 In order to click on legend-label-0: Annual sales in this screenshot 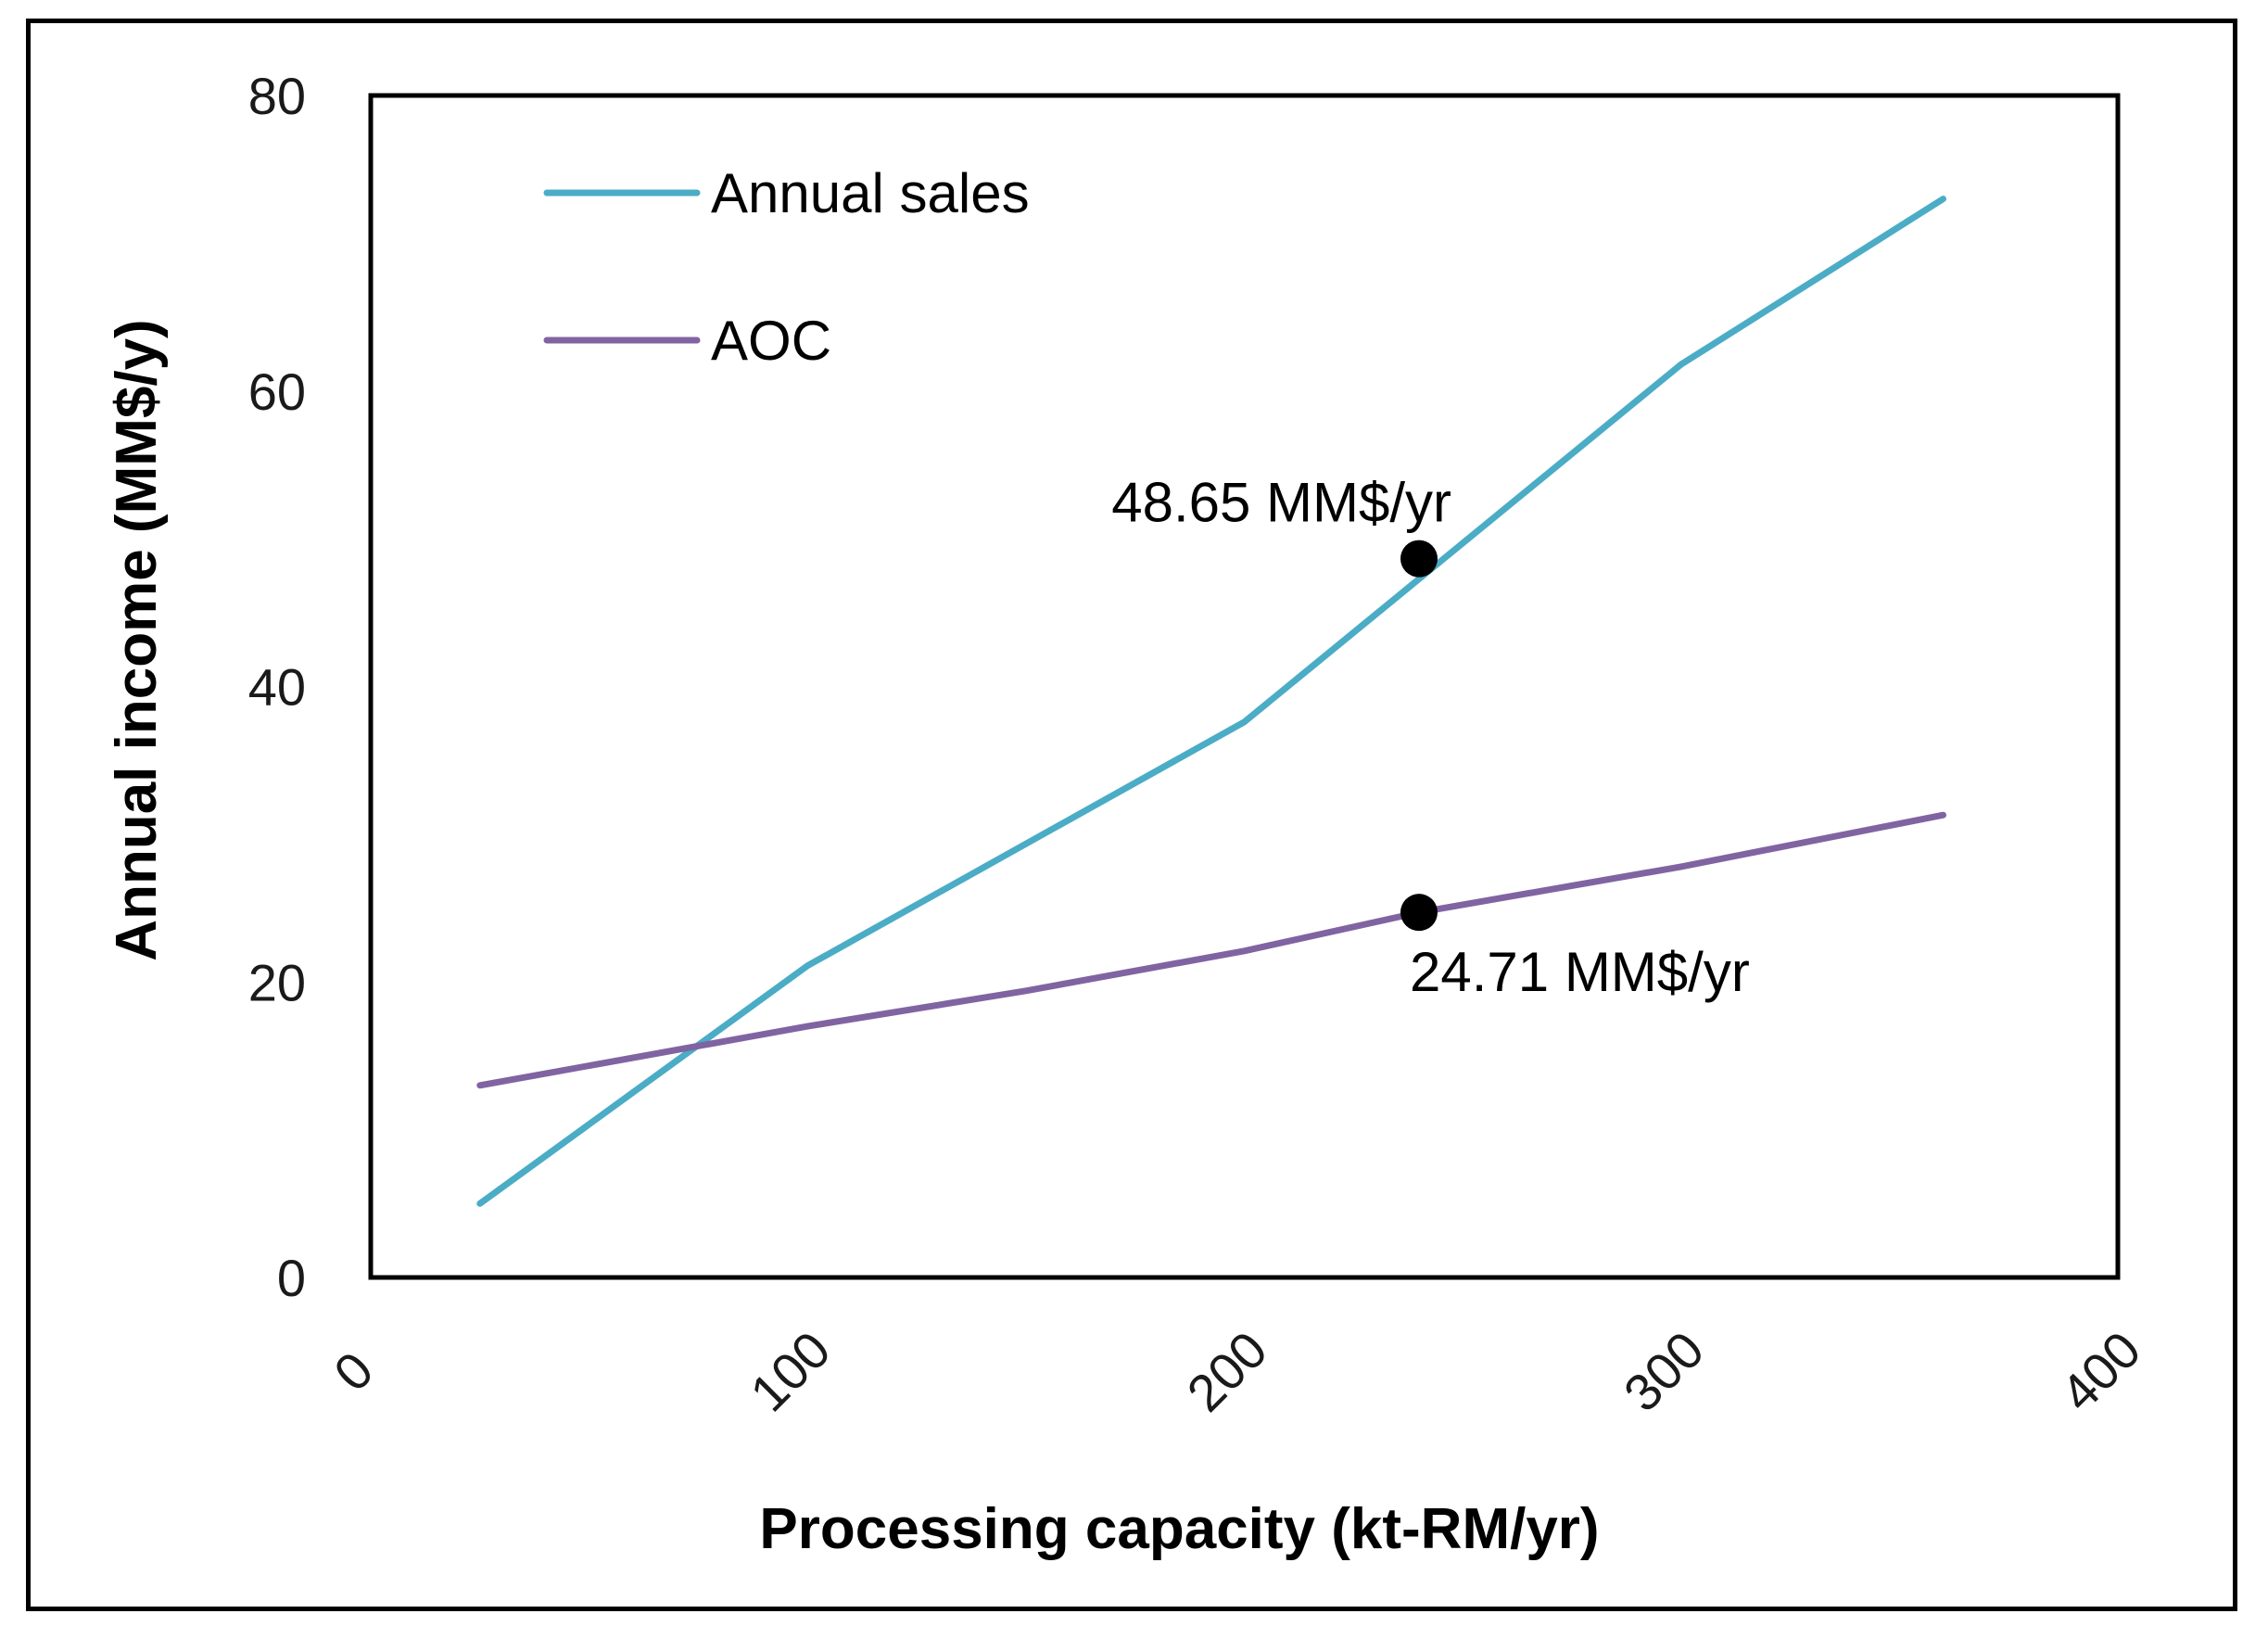, I will do `click(870, 193)`.